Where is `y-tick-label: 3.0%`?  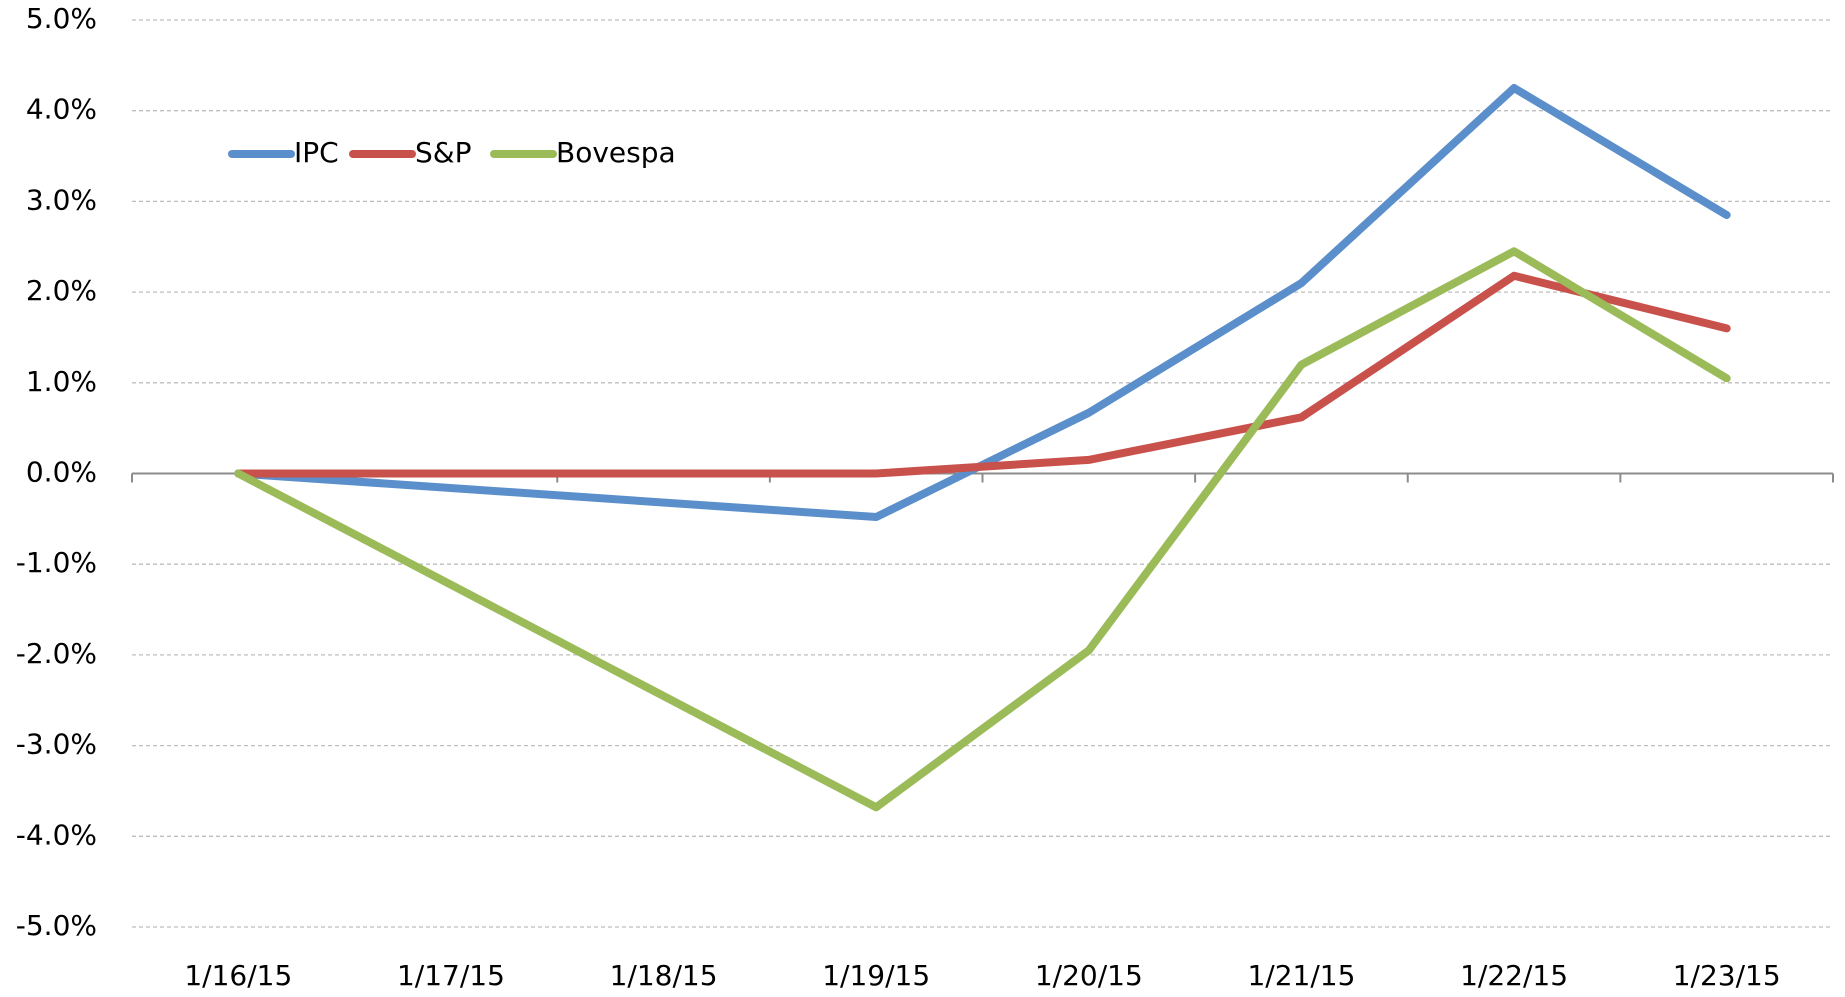
y-tick-label: 3.0% is located at coordinates (61, 199).